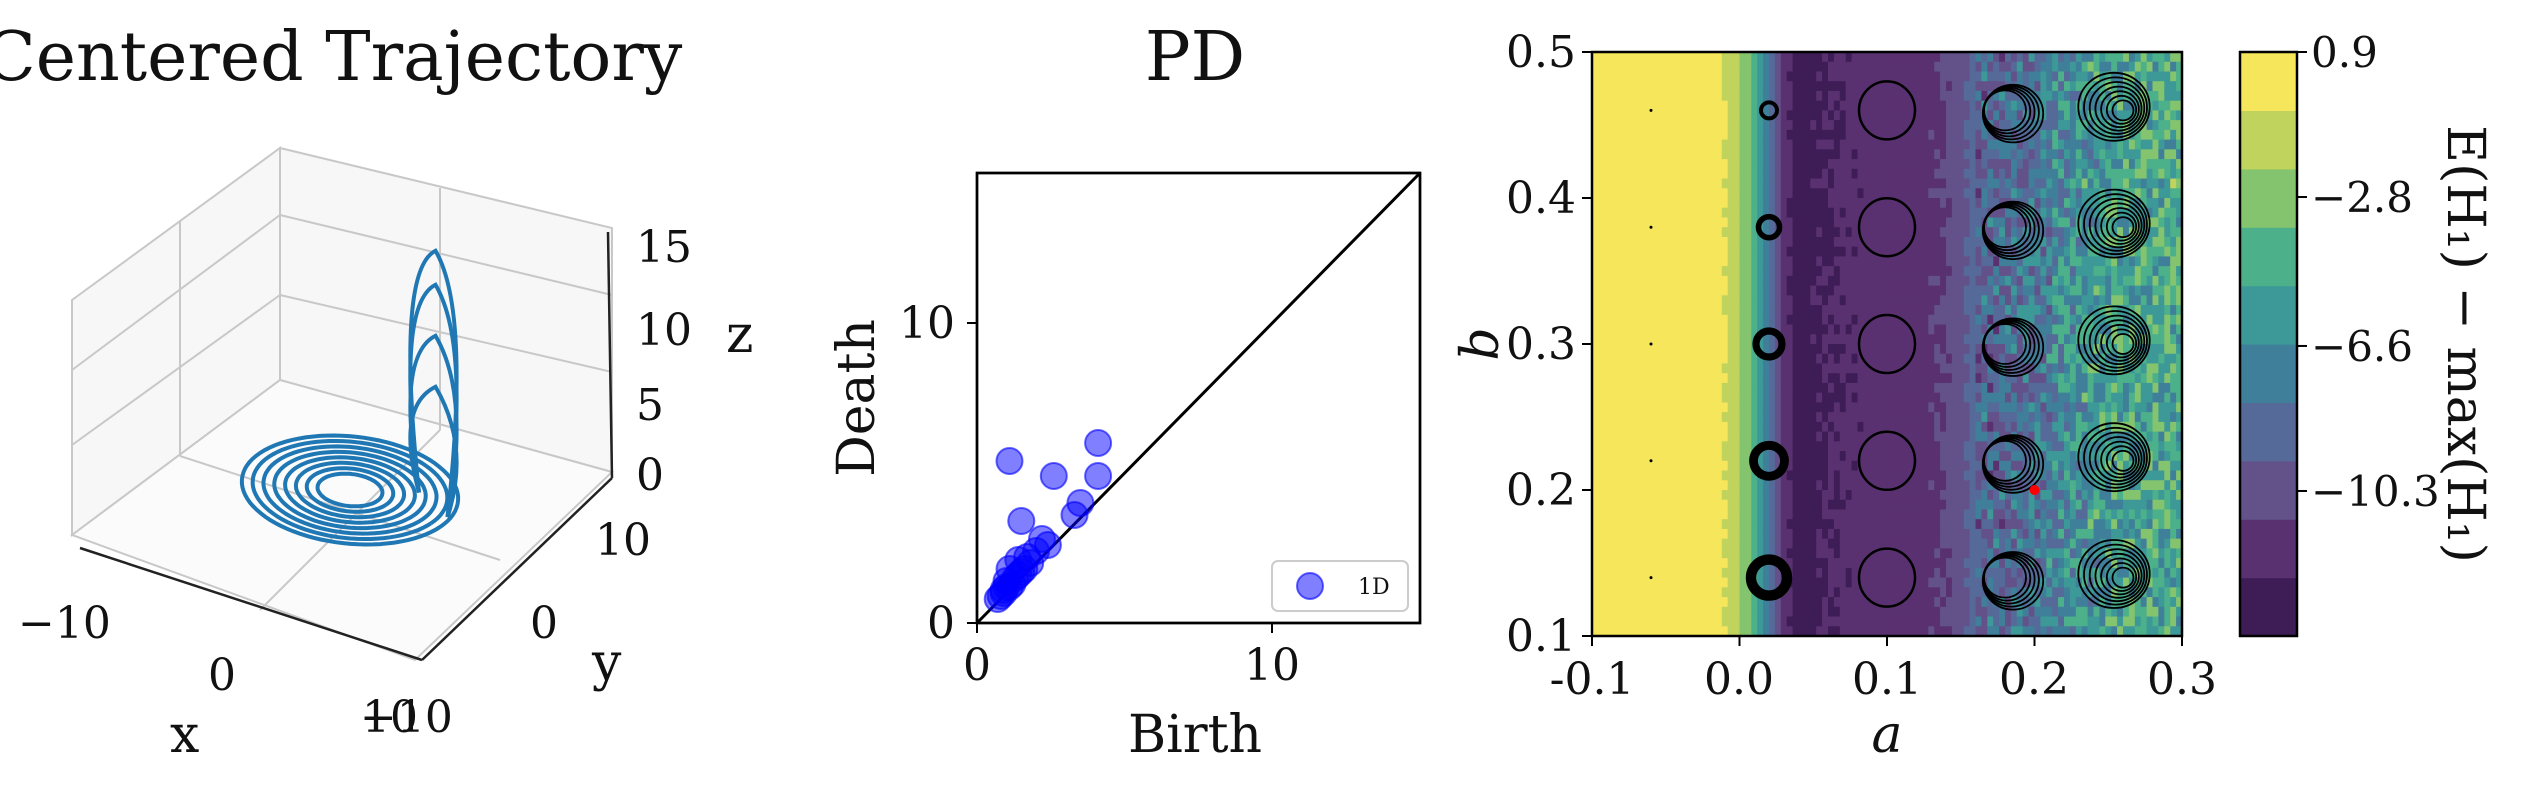 This screenshot has width=2536, height=802. Describe the element at coordinates (544, 623) in the screenshot. I see `y-tick-label: 0` at that location.